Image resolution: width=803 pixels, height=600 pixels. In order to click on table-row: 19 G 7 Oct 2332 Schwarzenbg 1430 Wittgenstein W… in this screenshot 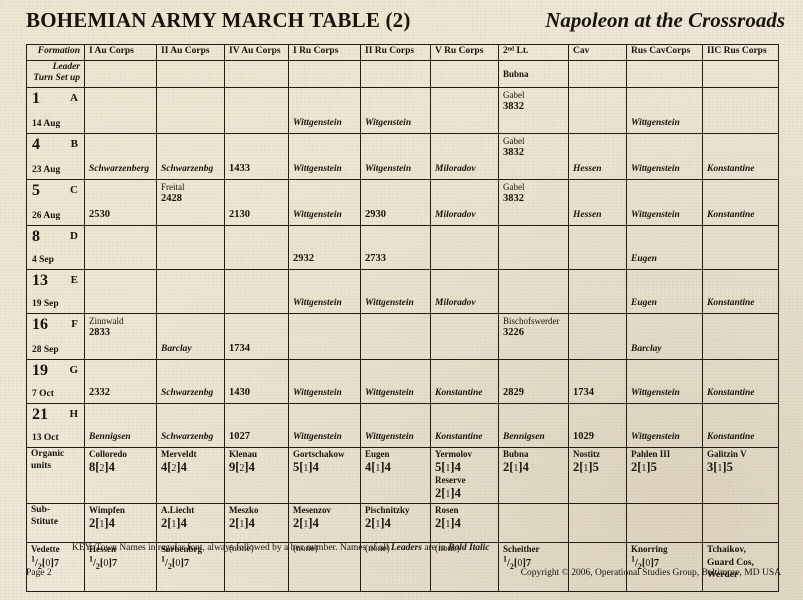, I will do `click(402, 381)`.